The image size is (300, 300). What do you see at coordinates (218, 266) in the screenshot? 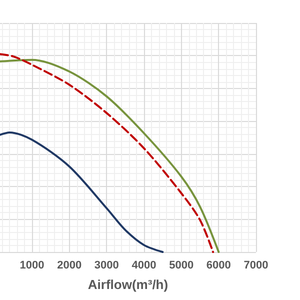
I see `x-tick-label: 6000` at bounding box center [218, 266].